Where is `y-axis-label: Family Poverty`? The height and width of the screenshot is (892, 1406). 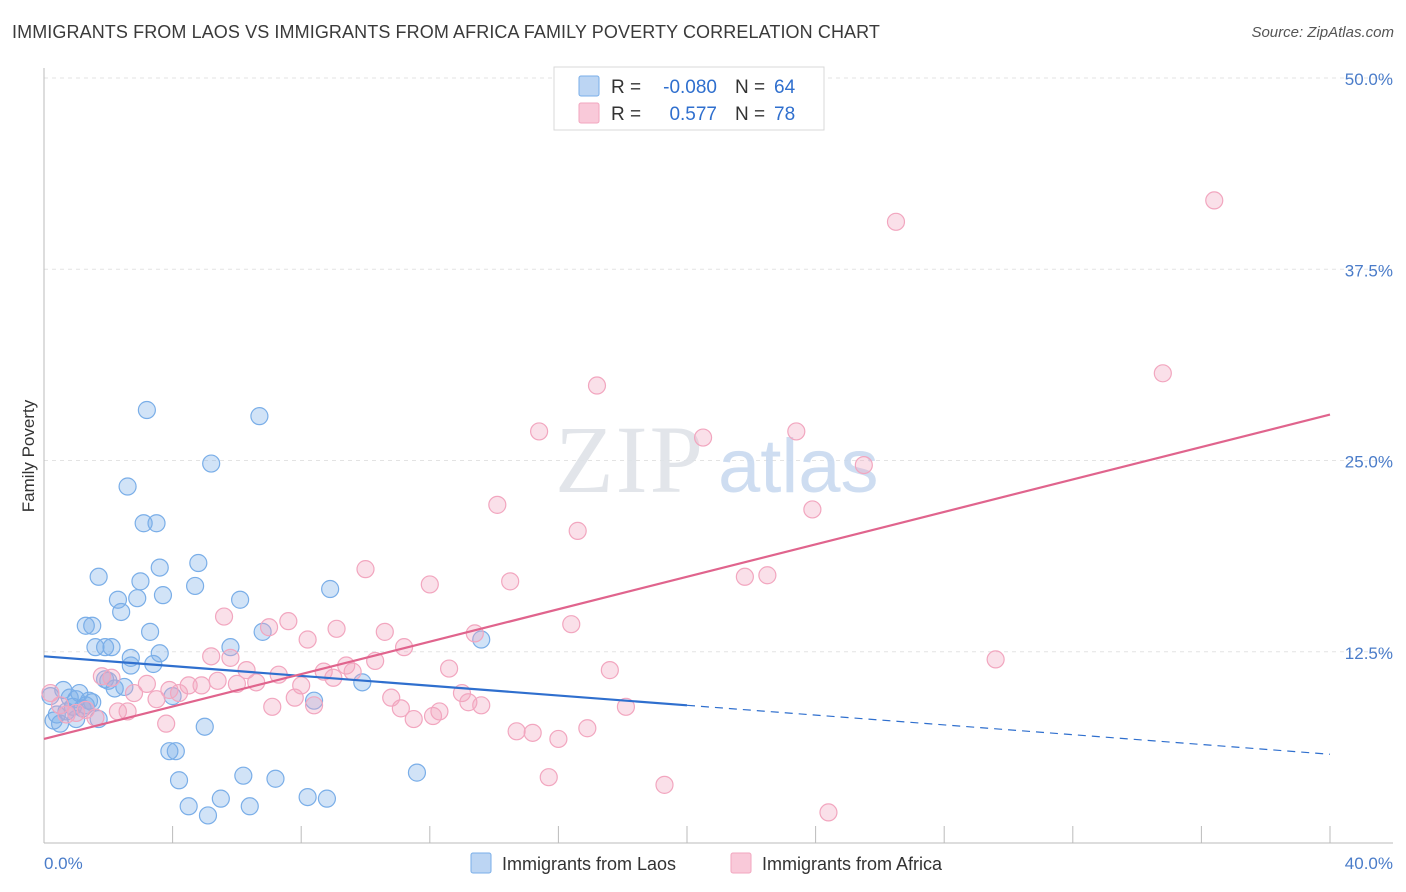
y-axis-label: Family Poverty is located at coordinates (28, 455).